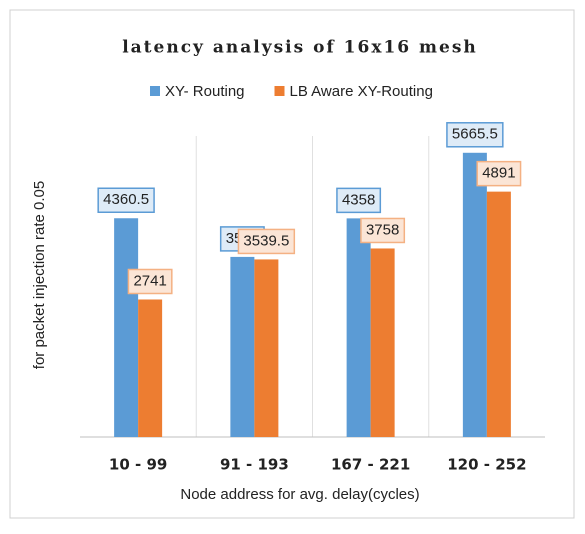 This screenshot has height=534, width=585. What do you see at coordinates (254, 465) in the screenshot?
I see `x-tick-label: 91 - 193` at bounding box center [254, 465].